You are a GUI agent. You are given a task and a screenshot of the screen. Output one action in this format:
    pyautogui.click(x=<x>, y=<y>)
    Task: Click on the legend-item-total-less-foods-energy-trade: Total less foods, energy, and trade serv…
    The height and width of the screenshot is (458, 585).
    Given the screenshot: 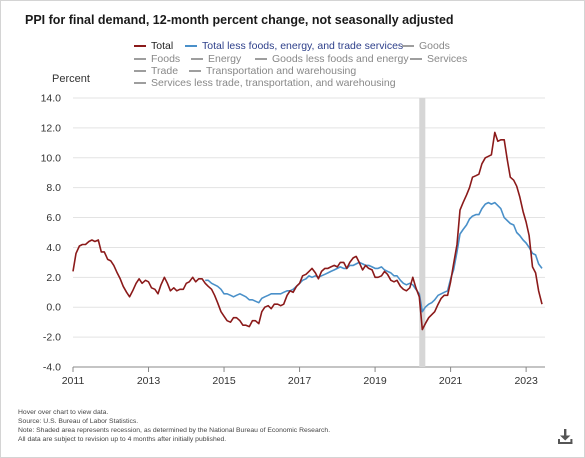 What is the action you would take?
    pyautogui.click(x=294, y=46)
    